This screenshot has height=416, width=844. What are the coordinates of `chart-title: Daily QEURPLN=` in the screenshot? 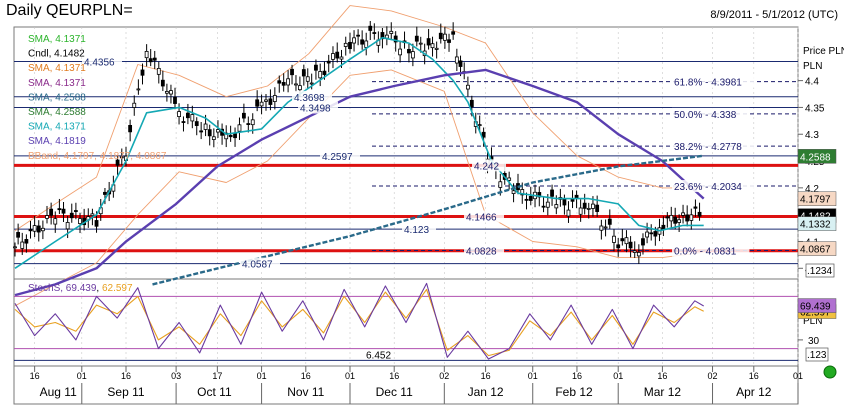 It's located at (69, 10).